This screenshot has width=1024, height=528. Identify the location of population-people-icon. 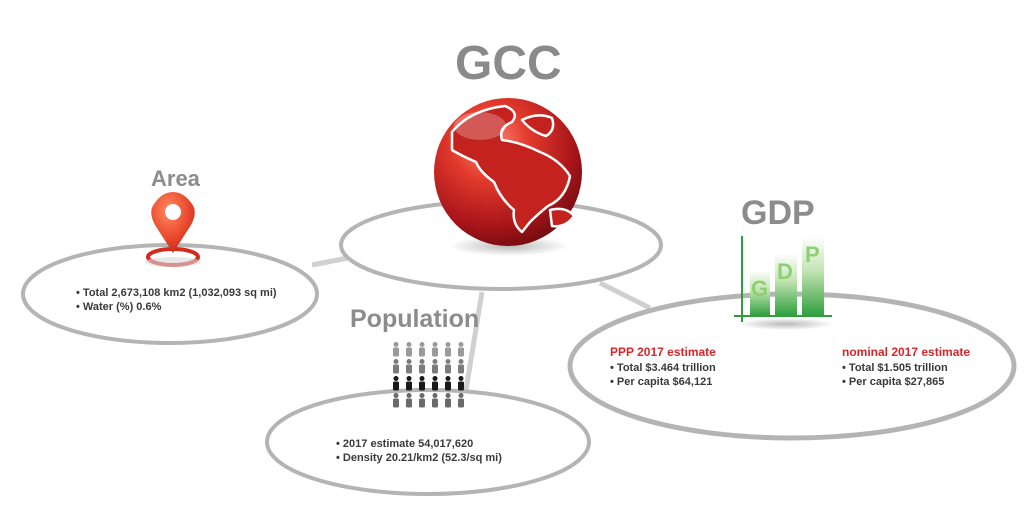
(428, 375).